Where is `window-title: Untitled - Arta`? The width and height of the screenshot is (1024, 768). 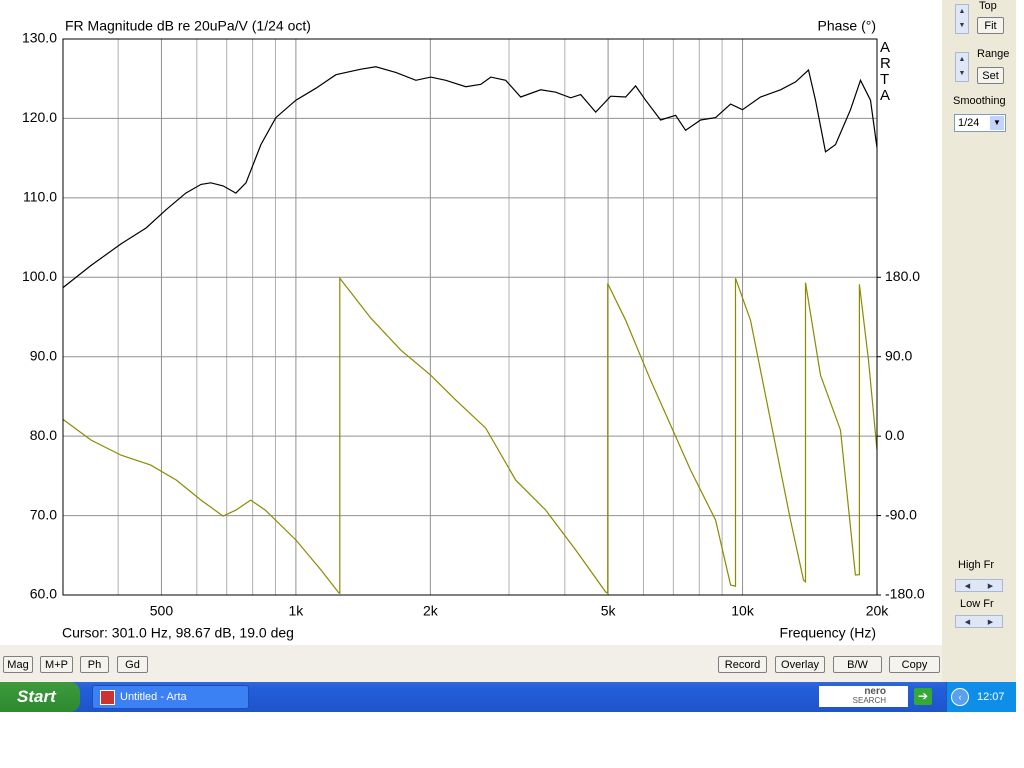 window-title: Untitled - Arta is located at coordinates (153, 697).